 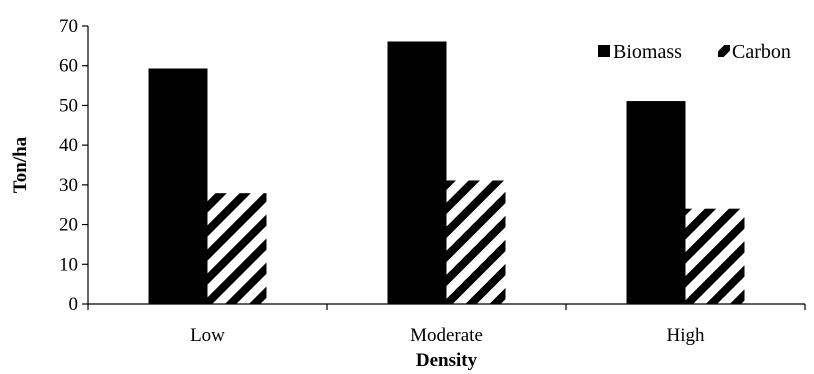 I want to click on y-axis-title: Ton/ha, so click(x=20, y=164).